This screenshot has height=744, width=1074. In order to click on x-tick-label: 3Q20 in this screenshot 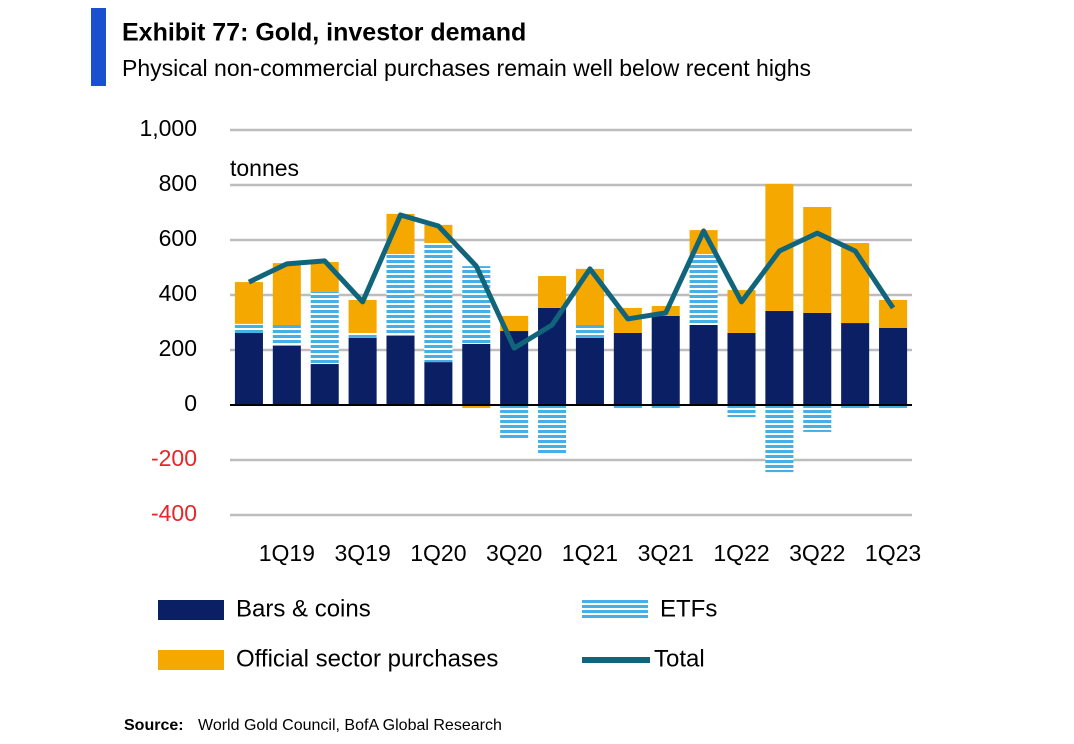, I will do `click(514, 553)`.